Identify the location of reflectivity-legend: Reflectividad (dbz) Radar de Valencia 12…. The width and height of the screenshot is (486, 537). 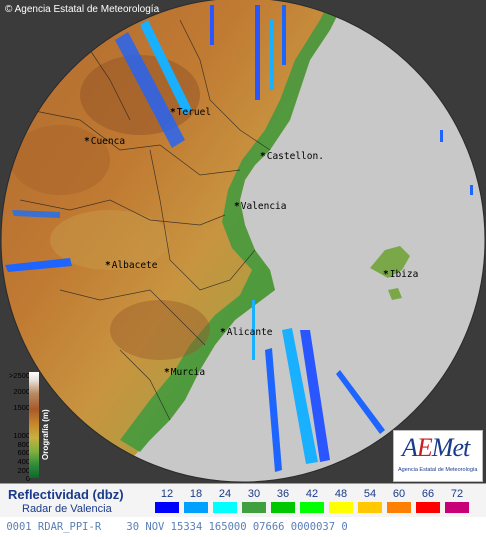
(243, 500).